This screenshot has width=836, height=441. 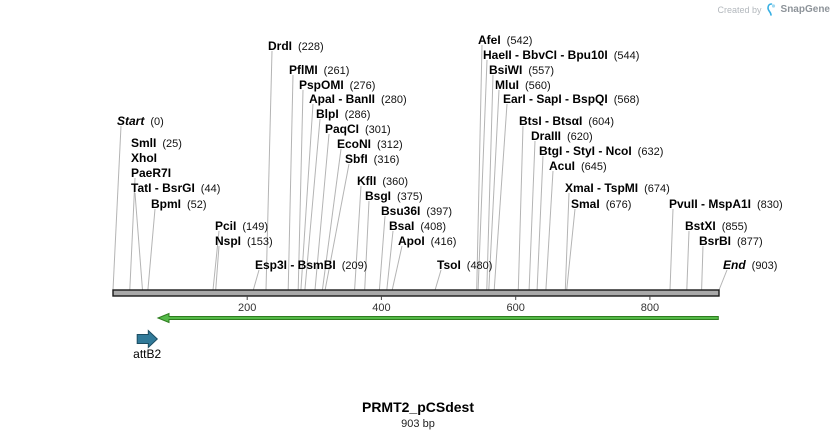 I want to click on enzyme-site-label: BsgI (375), so click(x=394, y=196).